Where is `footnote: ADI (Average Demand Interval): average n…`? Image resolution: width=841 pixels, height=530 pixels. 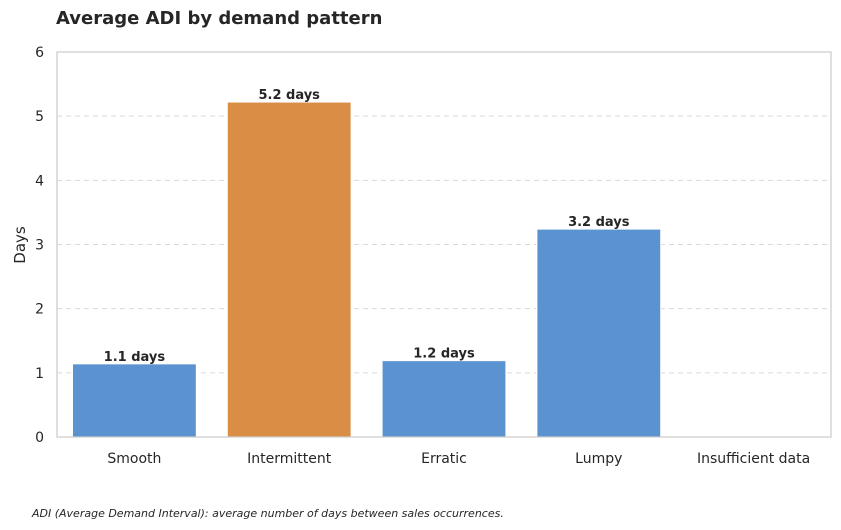
footnote: ADI (Average Demand Interval): average n… is located at coordinates (268, 513).